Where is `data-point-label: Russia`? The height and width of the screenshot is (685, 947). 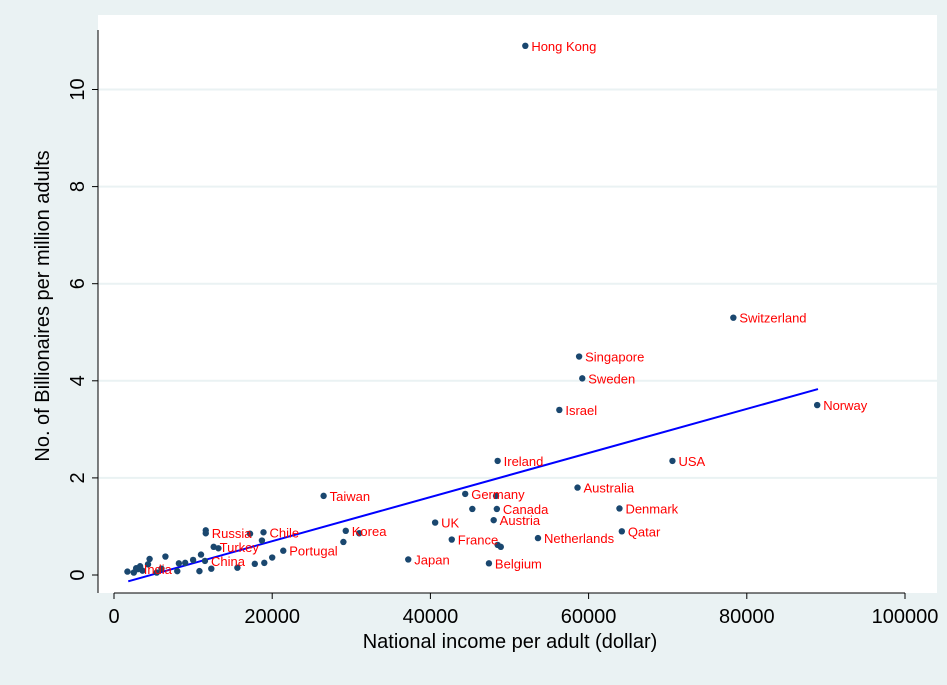 data-point-label: Russia is located at coordinates (232, 533).